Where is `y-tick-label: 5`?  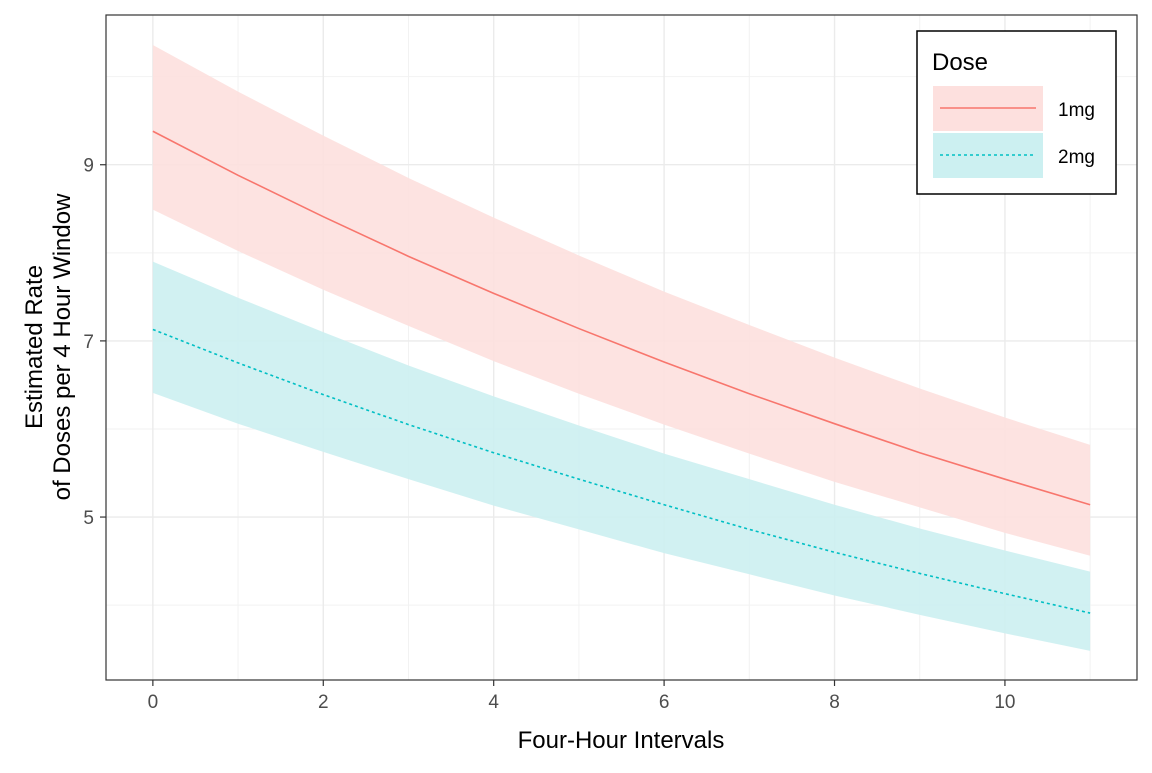 y-tick-label: 5 is located at coordinates (88, 518).